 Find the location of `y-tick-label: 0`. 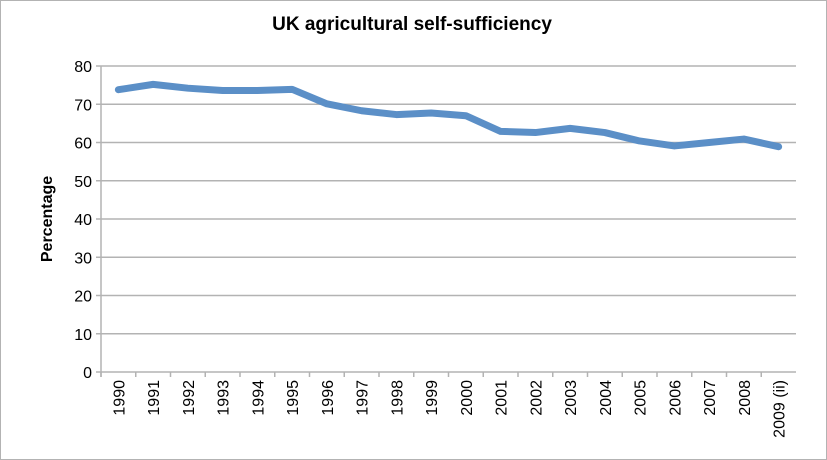

y-tick-label: 0 is located at coordinates (87, 373).